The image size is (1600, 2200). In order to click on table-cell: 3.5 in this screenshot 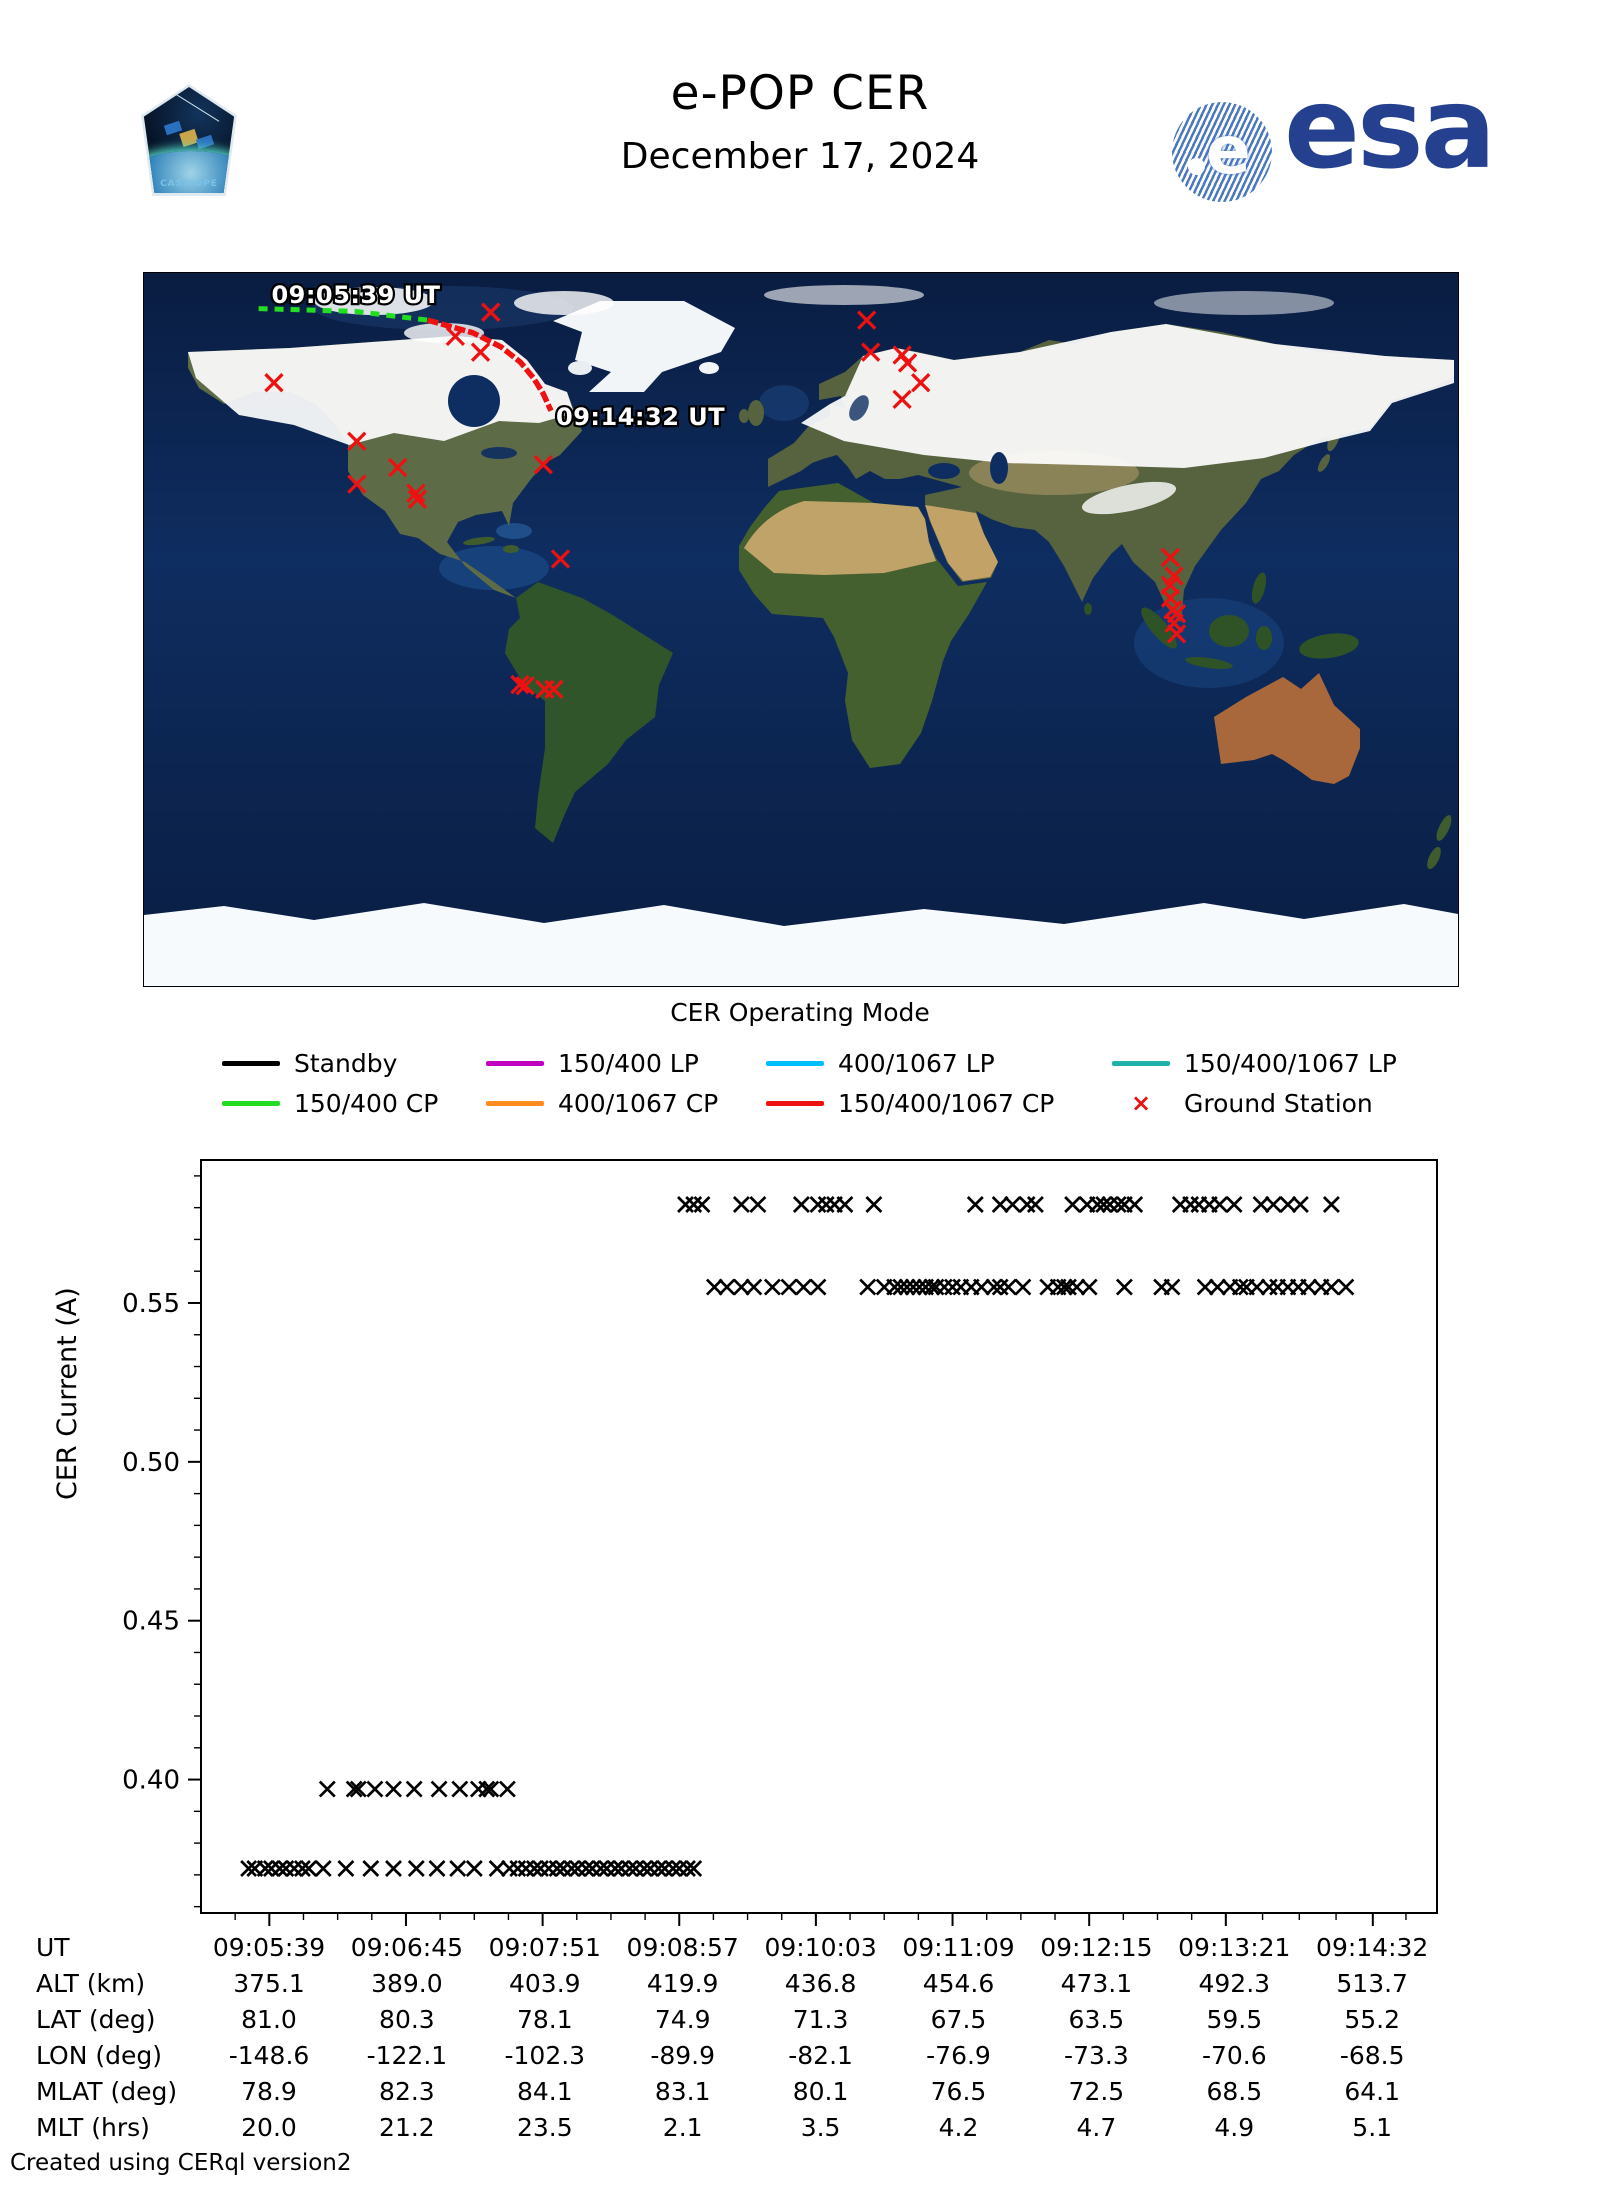, I will do `click(820, 2127)`.